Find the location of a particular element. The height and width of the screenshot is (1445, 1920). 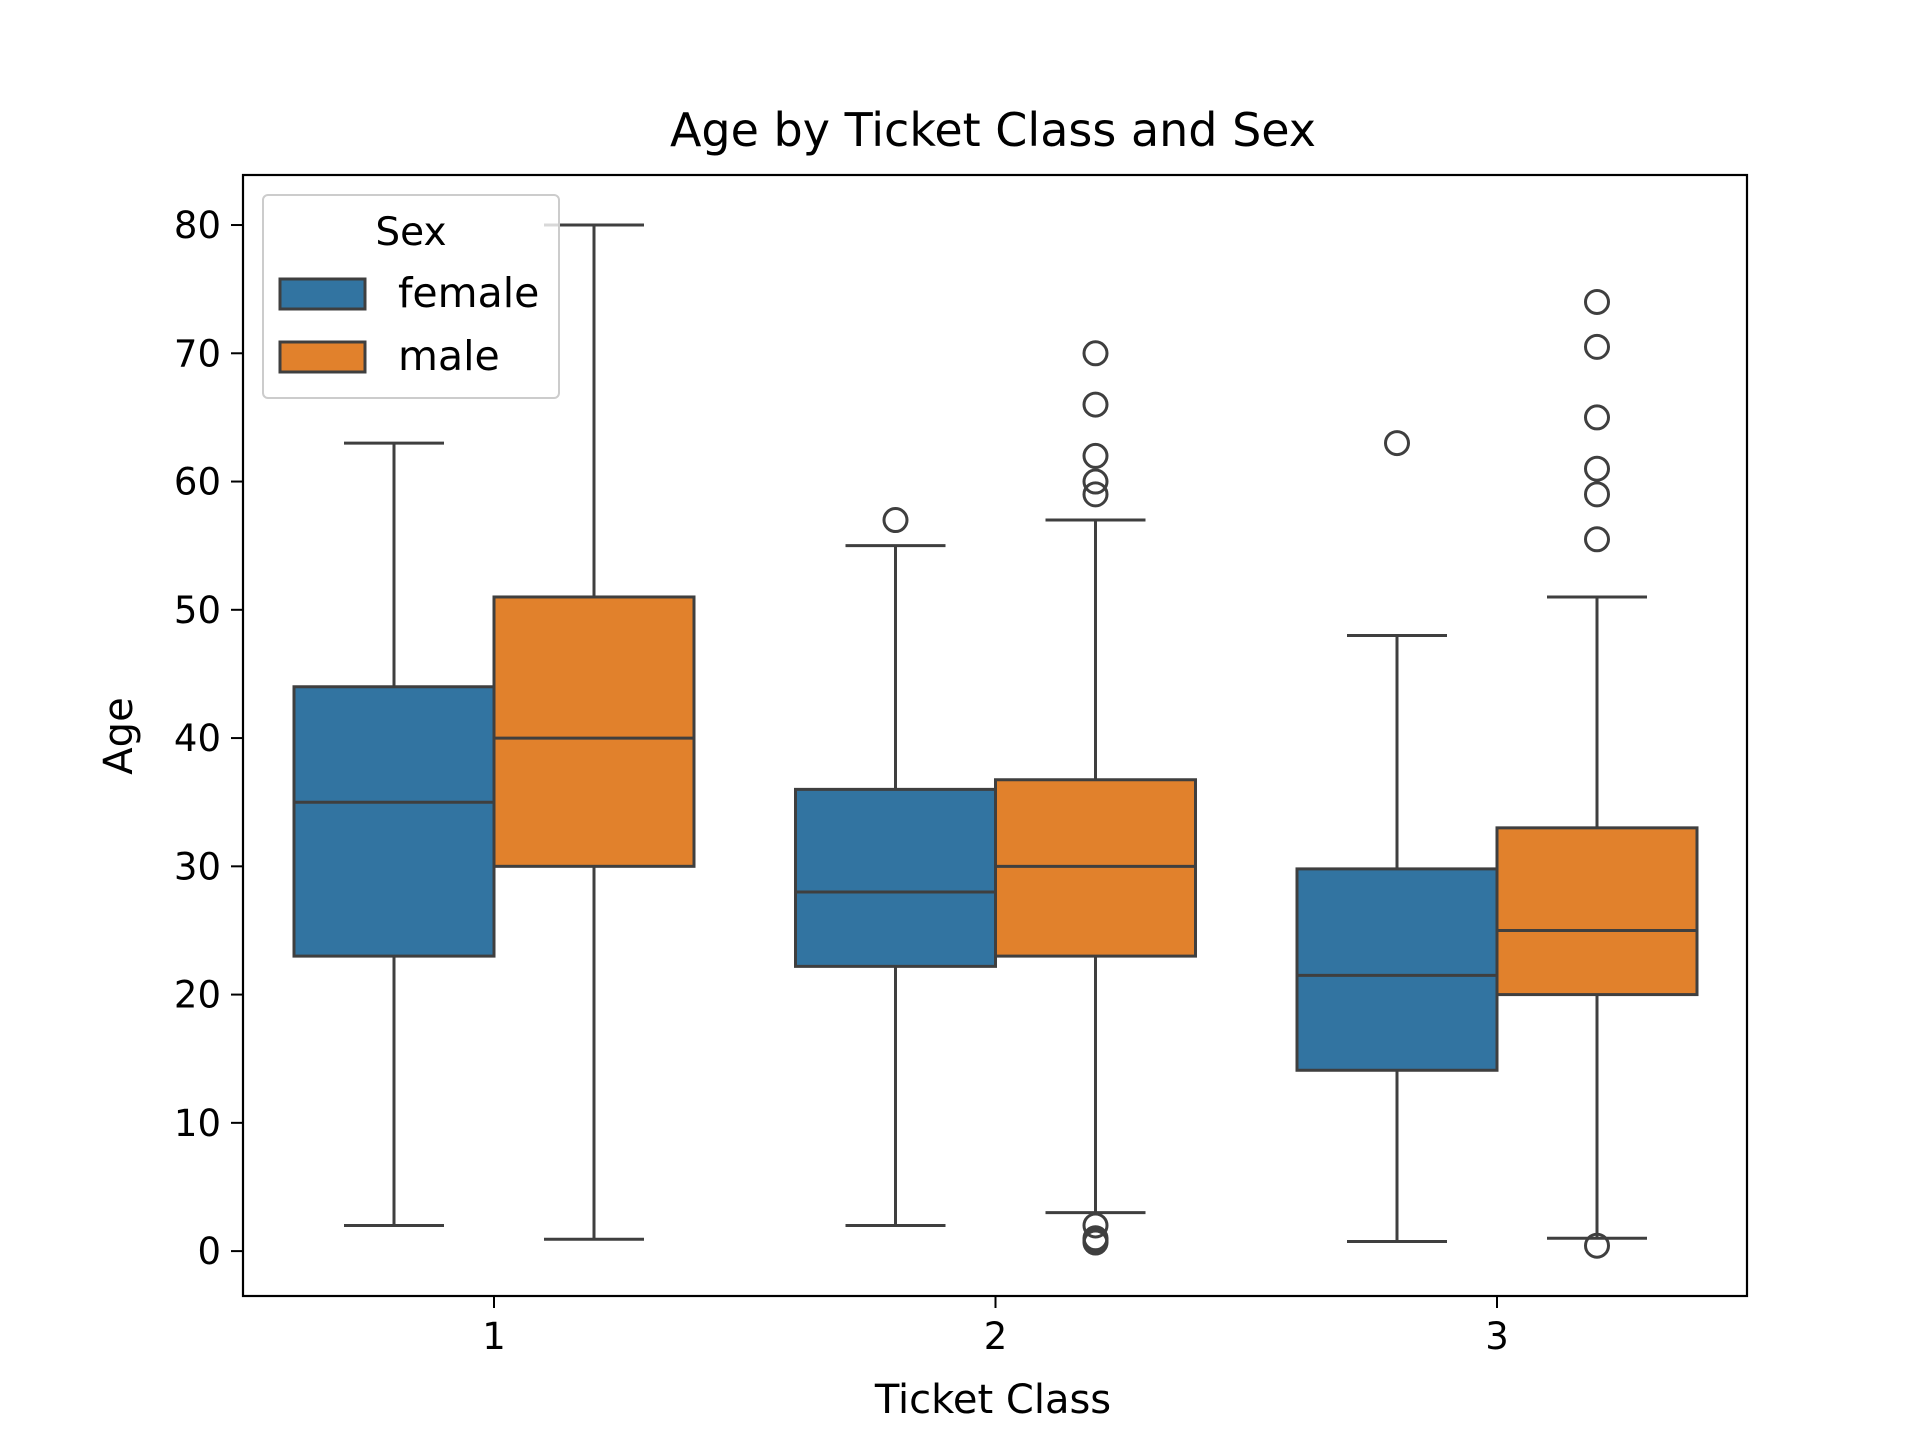

x-tick-label: 2 is located at coordinates (996, 1336).